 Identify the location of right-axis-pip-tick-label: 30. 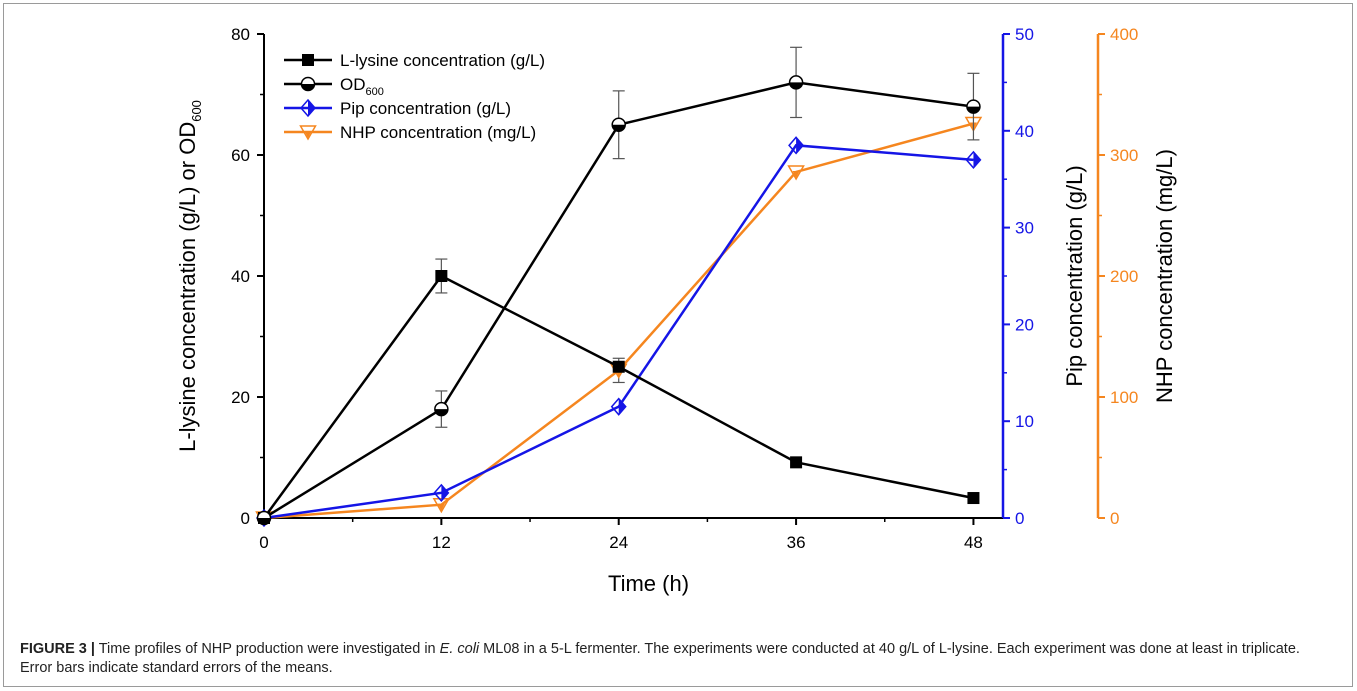
(1024, 228).